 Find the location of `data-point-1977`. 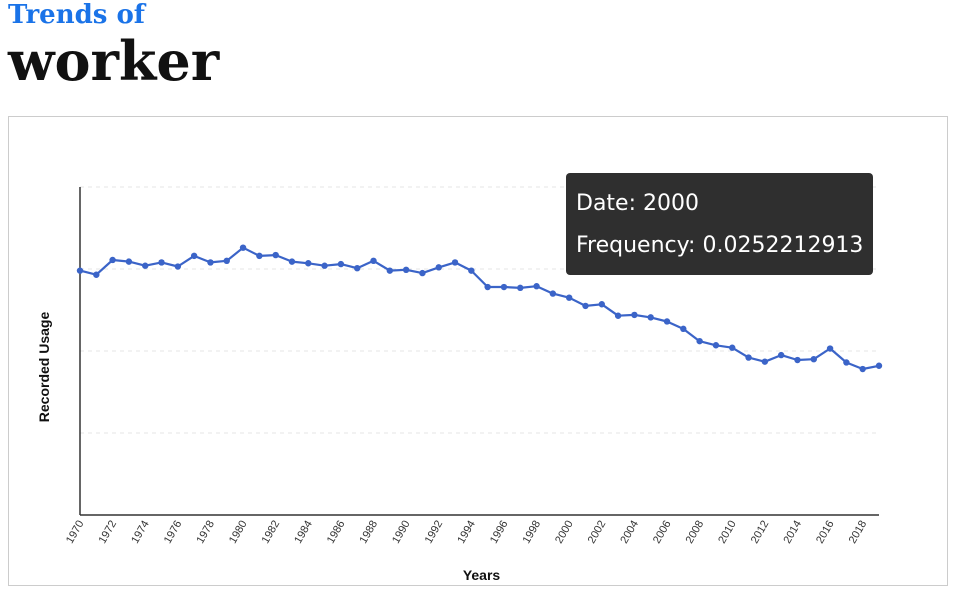

data-point-1977 is located at coordinates (194, 256).